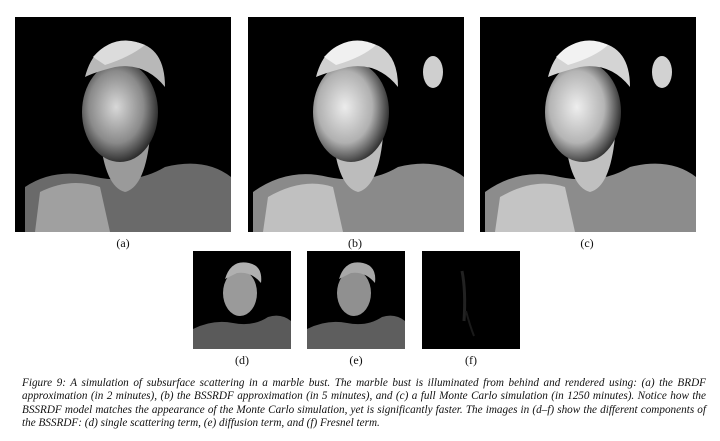 Image resolution: width=720 pixels, height=441 pixels. I want to click on marble-bust-bssrdf-render, so click(356, 124).